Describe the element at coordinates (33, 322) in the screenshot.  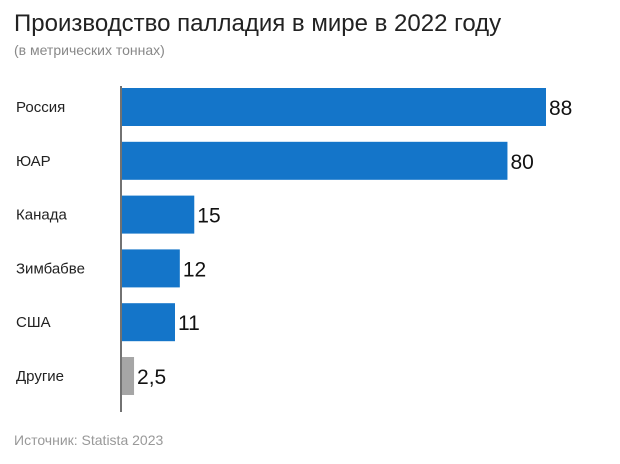
I see `category-label: США` at that location.